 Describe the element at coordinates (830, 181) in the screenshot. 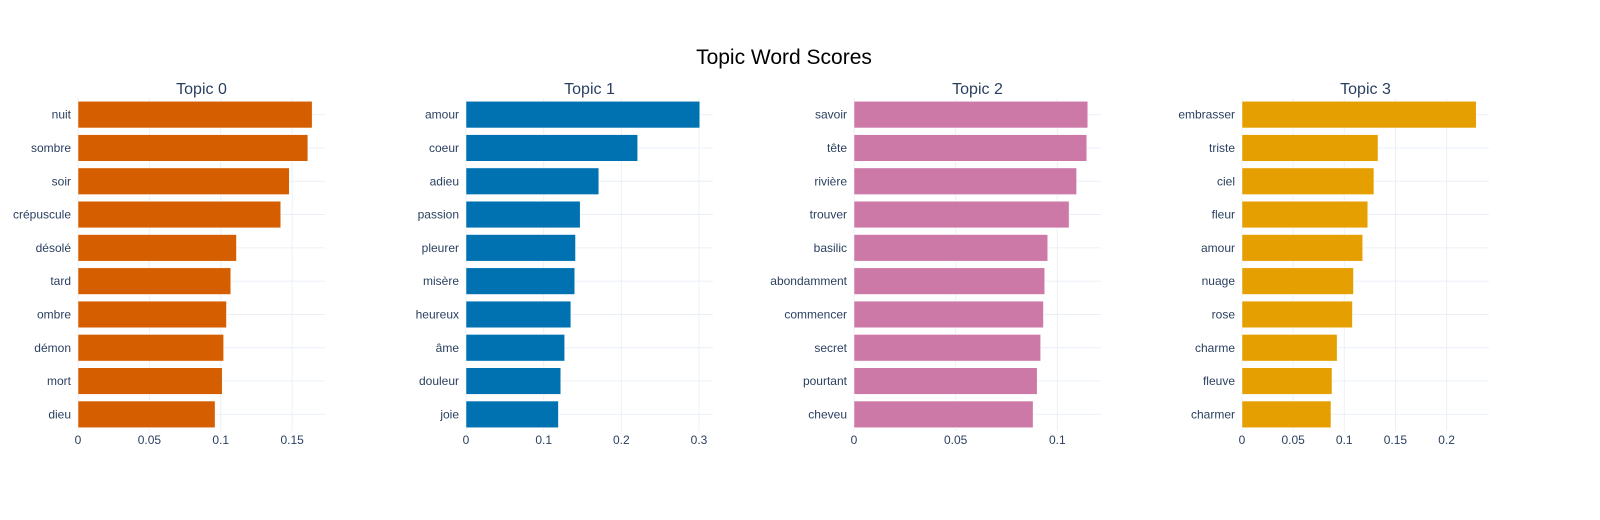

I see `y-tick-label: rivière` at that location.